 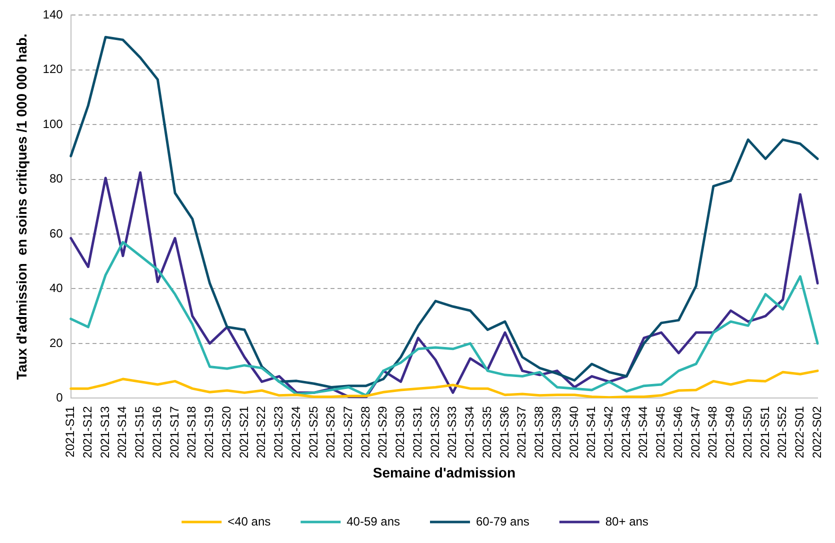 What do you see at coordinates (677, 432) in the screenshot?
I see `x-tick-label: 2021-S46` at bounding box center [677, 432].